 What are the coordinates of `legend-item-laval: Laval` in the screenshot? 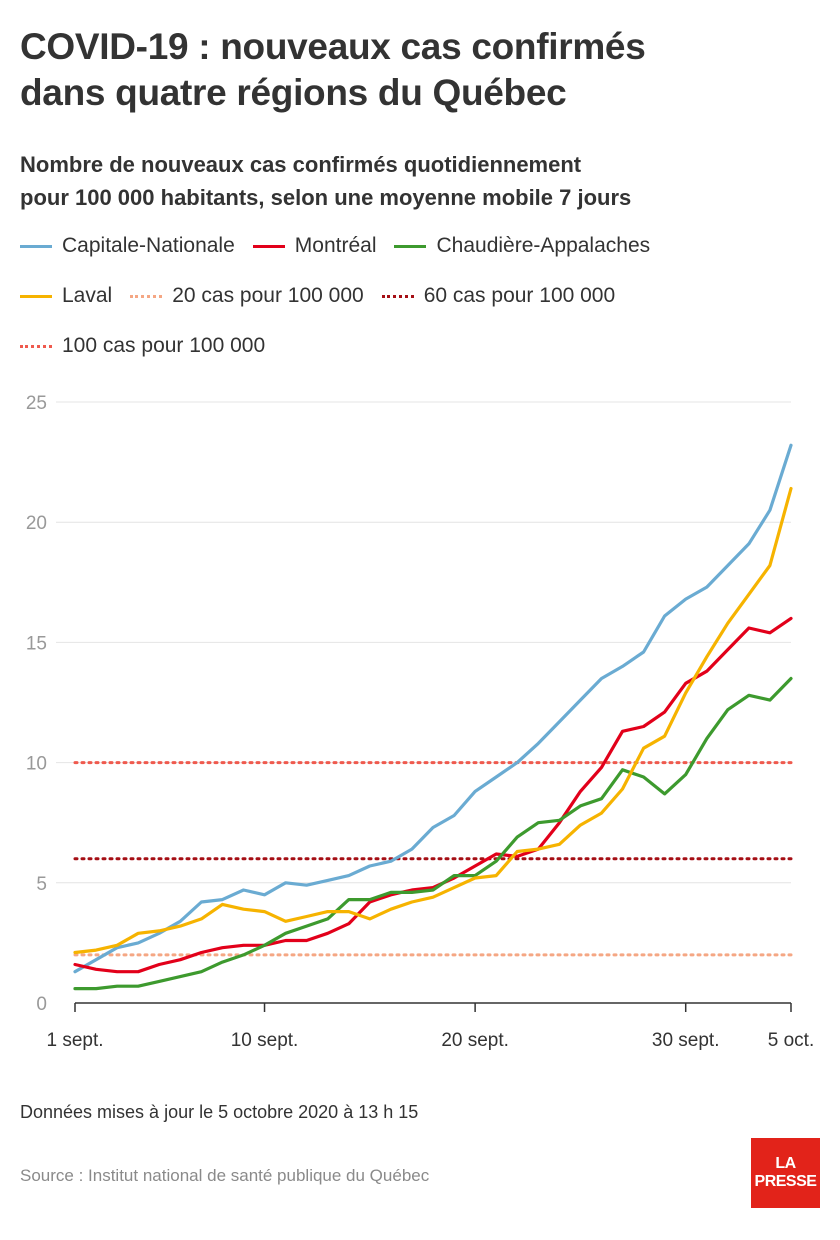 It's located at (66, 296).